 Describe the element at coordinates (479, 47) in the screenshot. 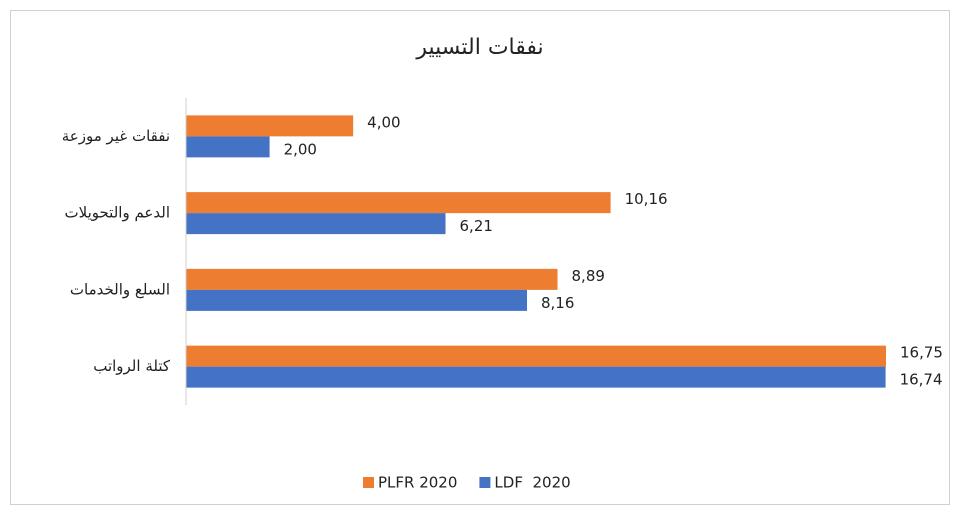

I see `chart-title: نفقات التسيير` at that location.